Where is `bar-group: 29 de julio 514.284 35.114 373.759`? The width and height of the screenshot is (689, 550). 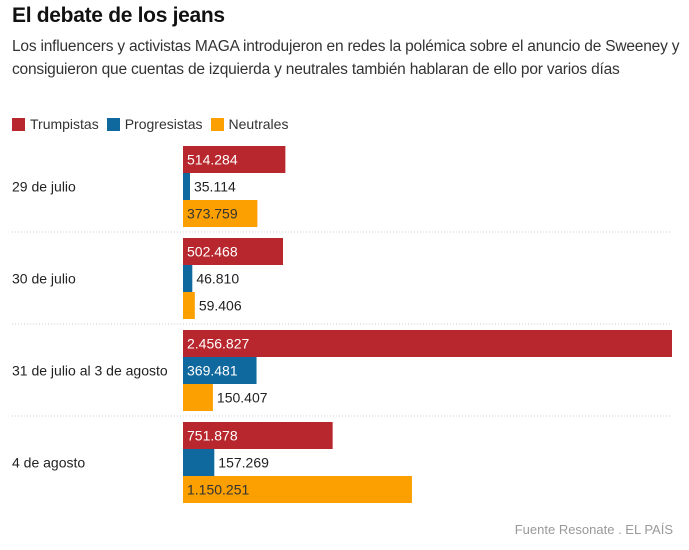
bar-group: 29 de julio 514.284 35.114 373.759 is located at coordinates (149, 186).